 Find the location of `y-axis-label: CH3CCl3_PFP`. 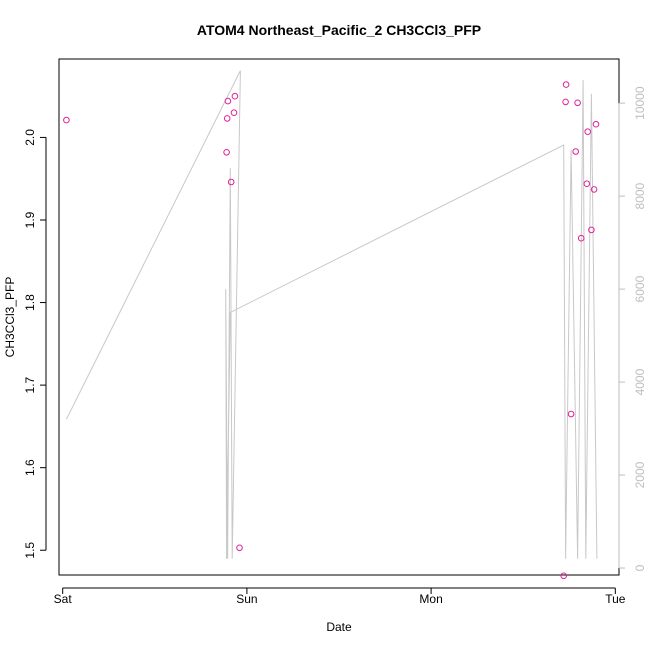

y-axis-label: CH3CCl3_PFP is located at coordinates (10, 317).